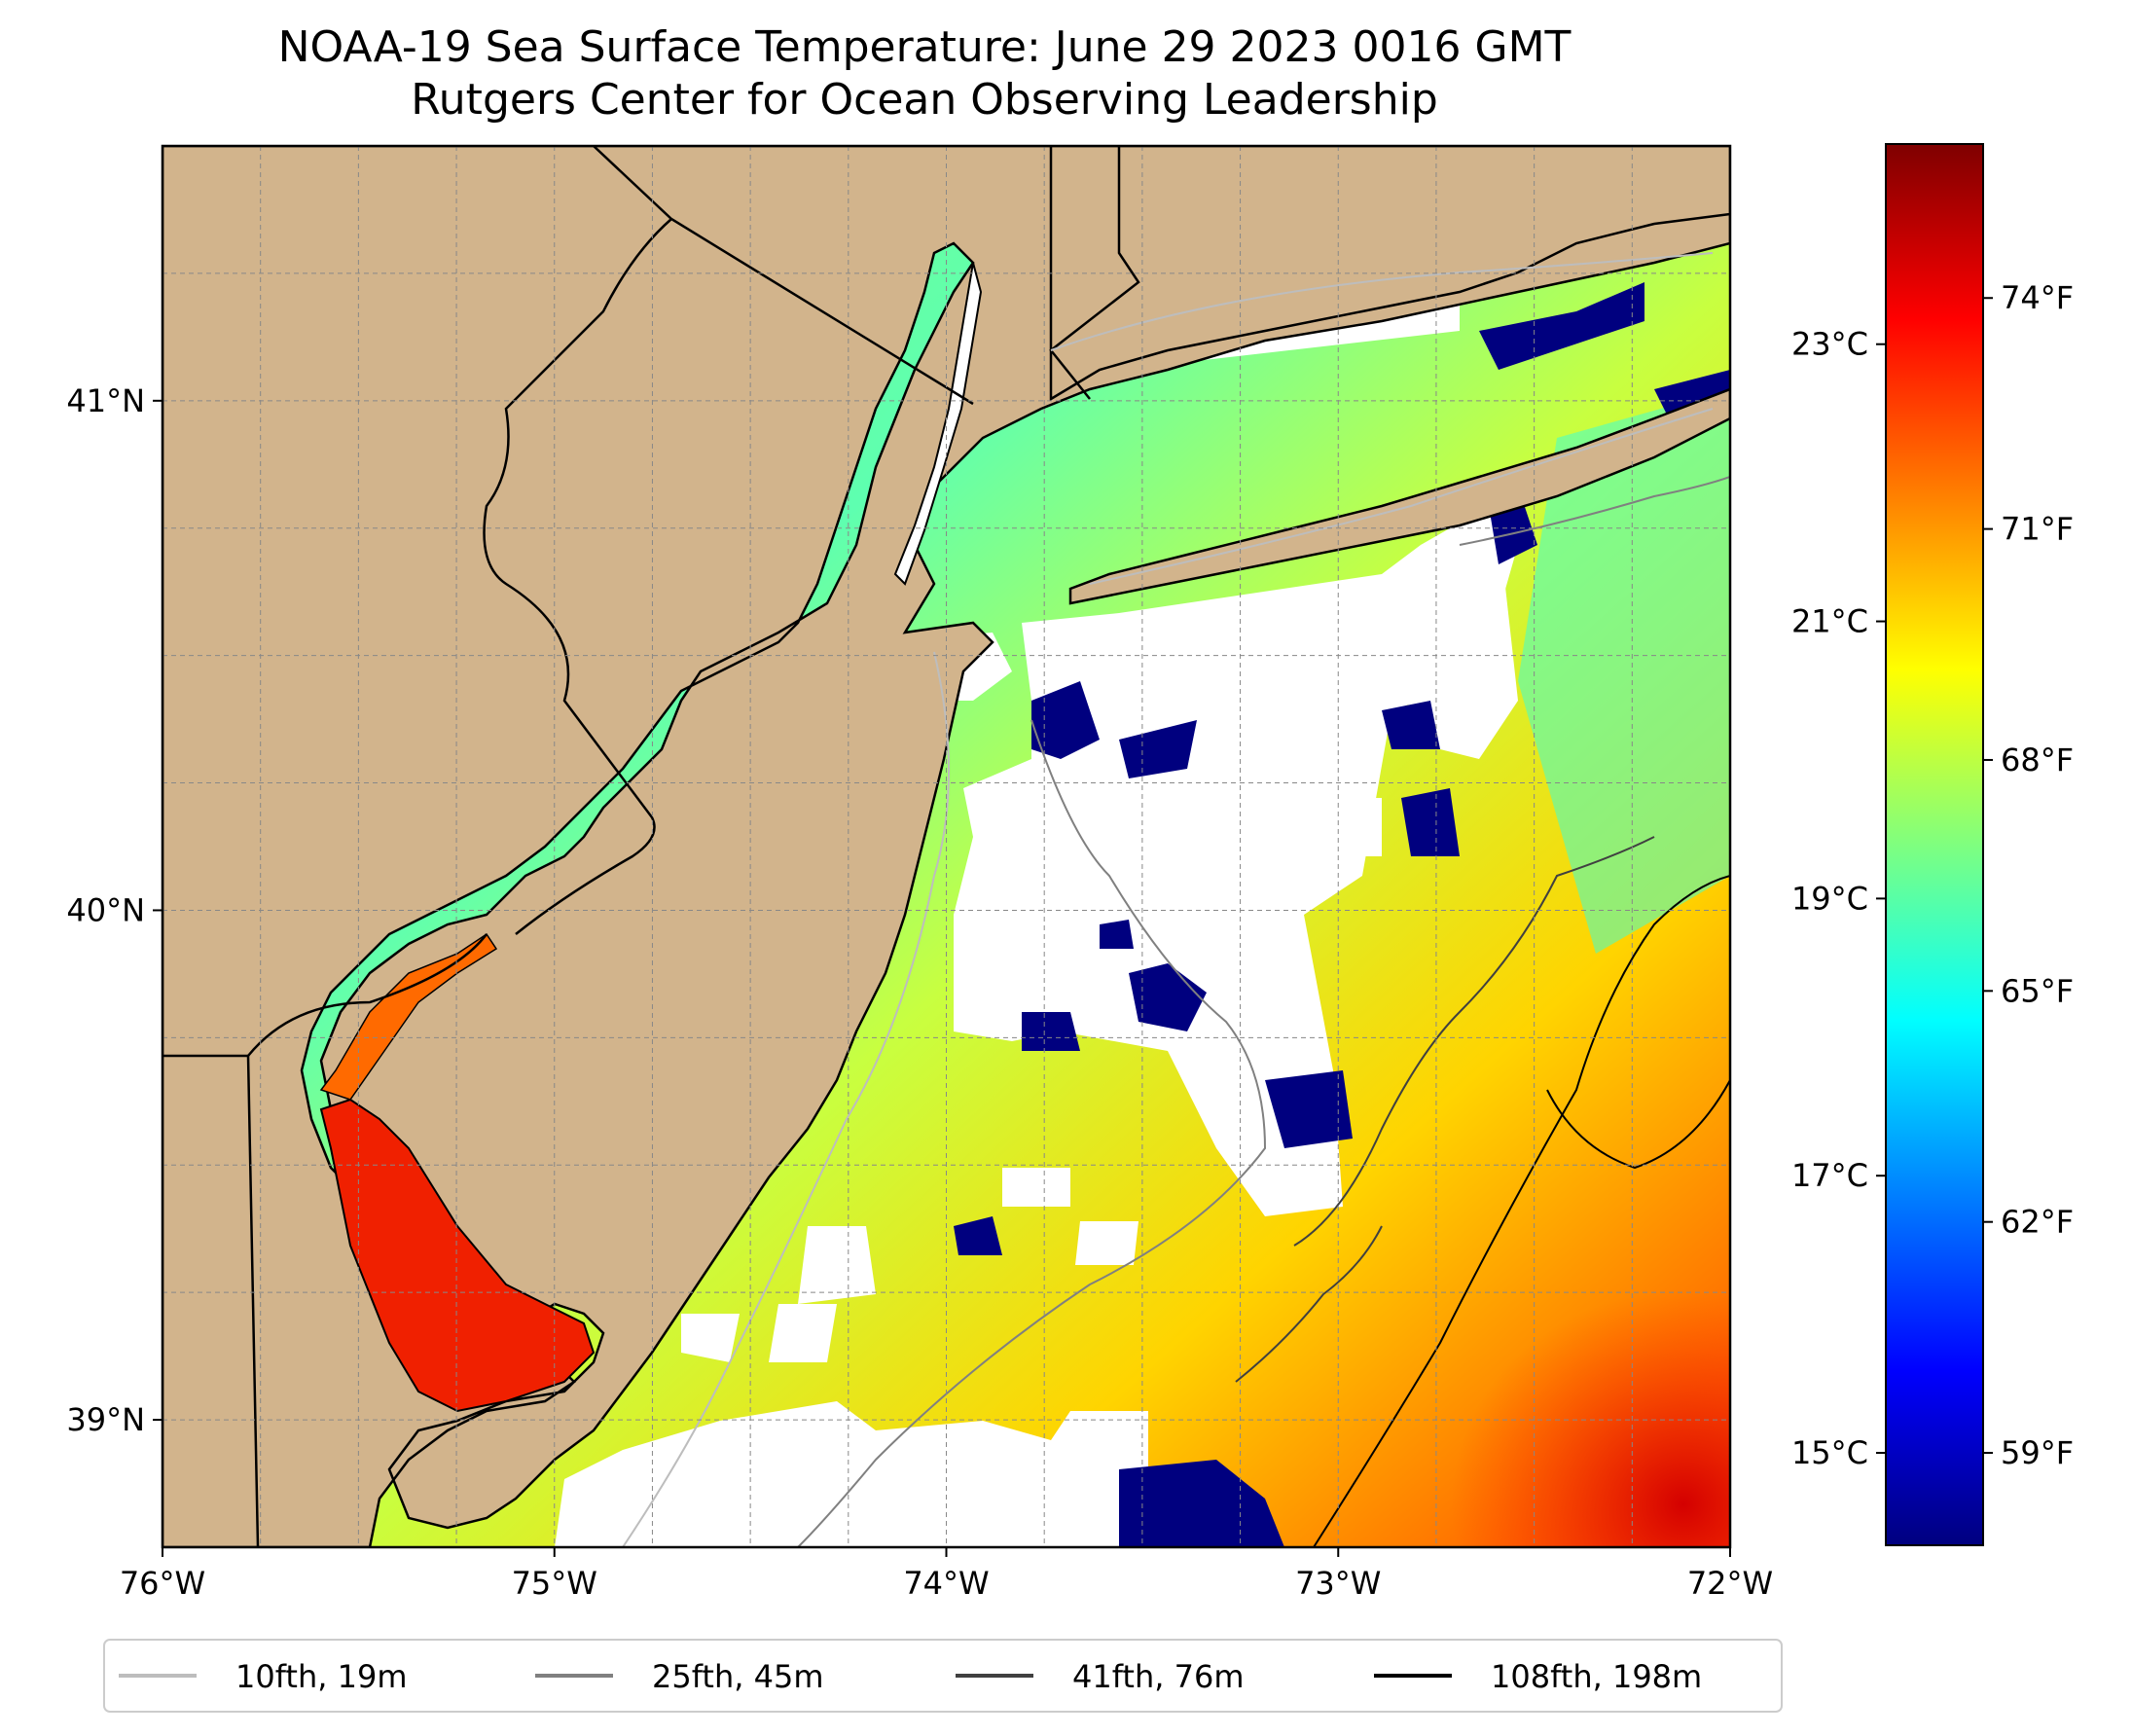 Image resolution: width=2132 pixels, height=1736 pixels. What do you see at coordinates (946, 1584) in the screenshot?
I see `lon-tick-label: 74°W` at bounding box center [946, 1584].